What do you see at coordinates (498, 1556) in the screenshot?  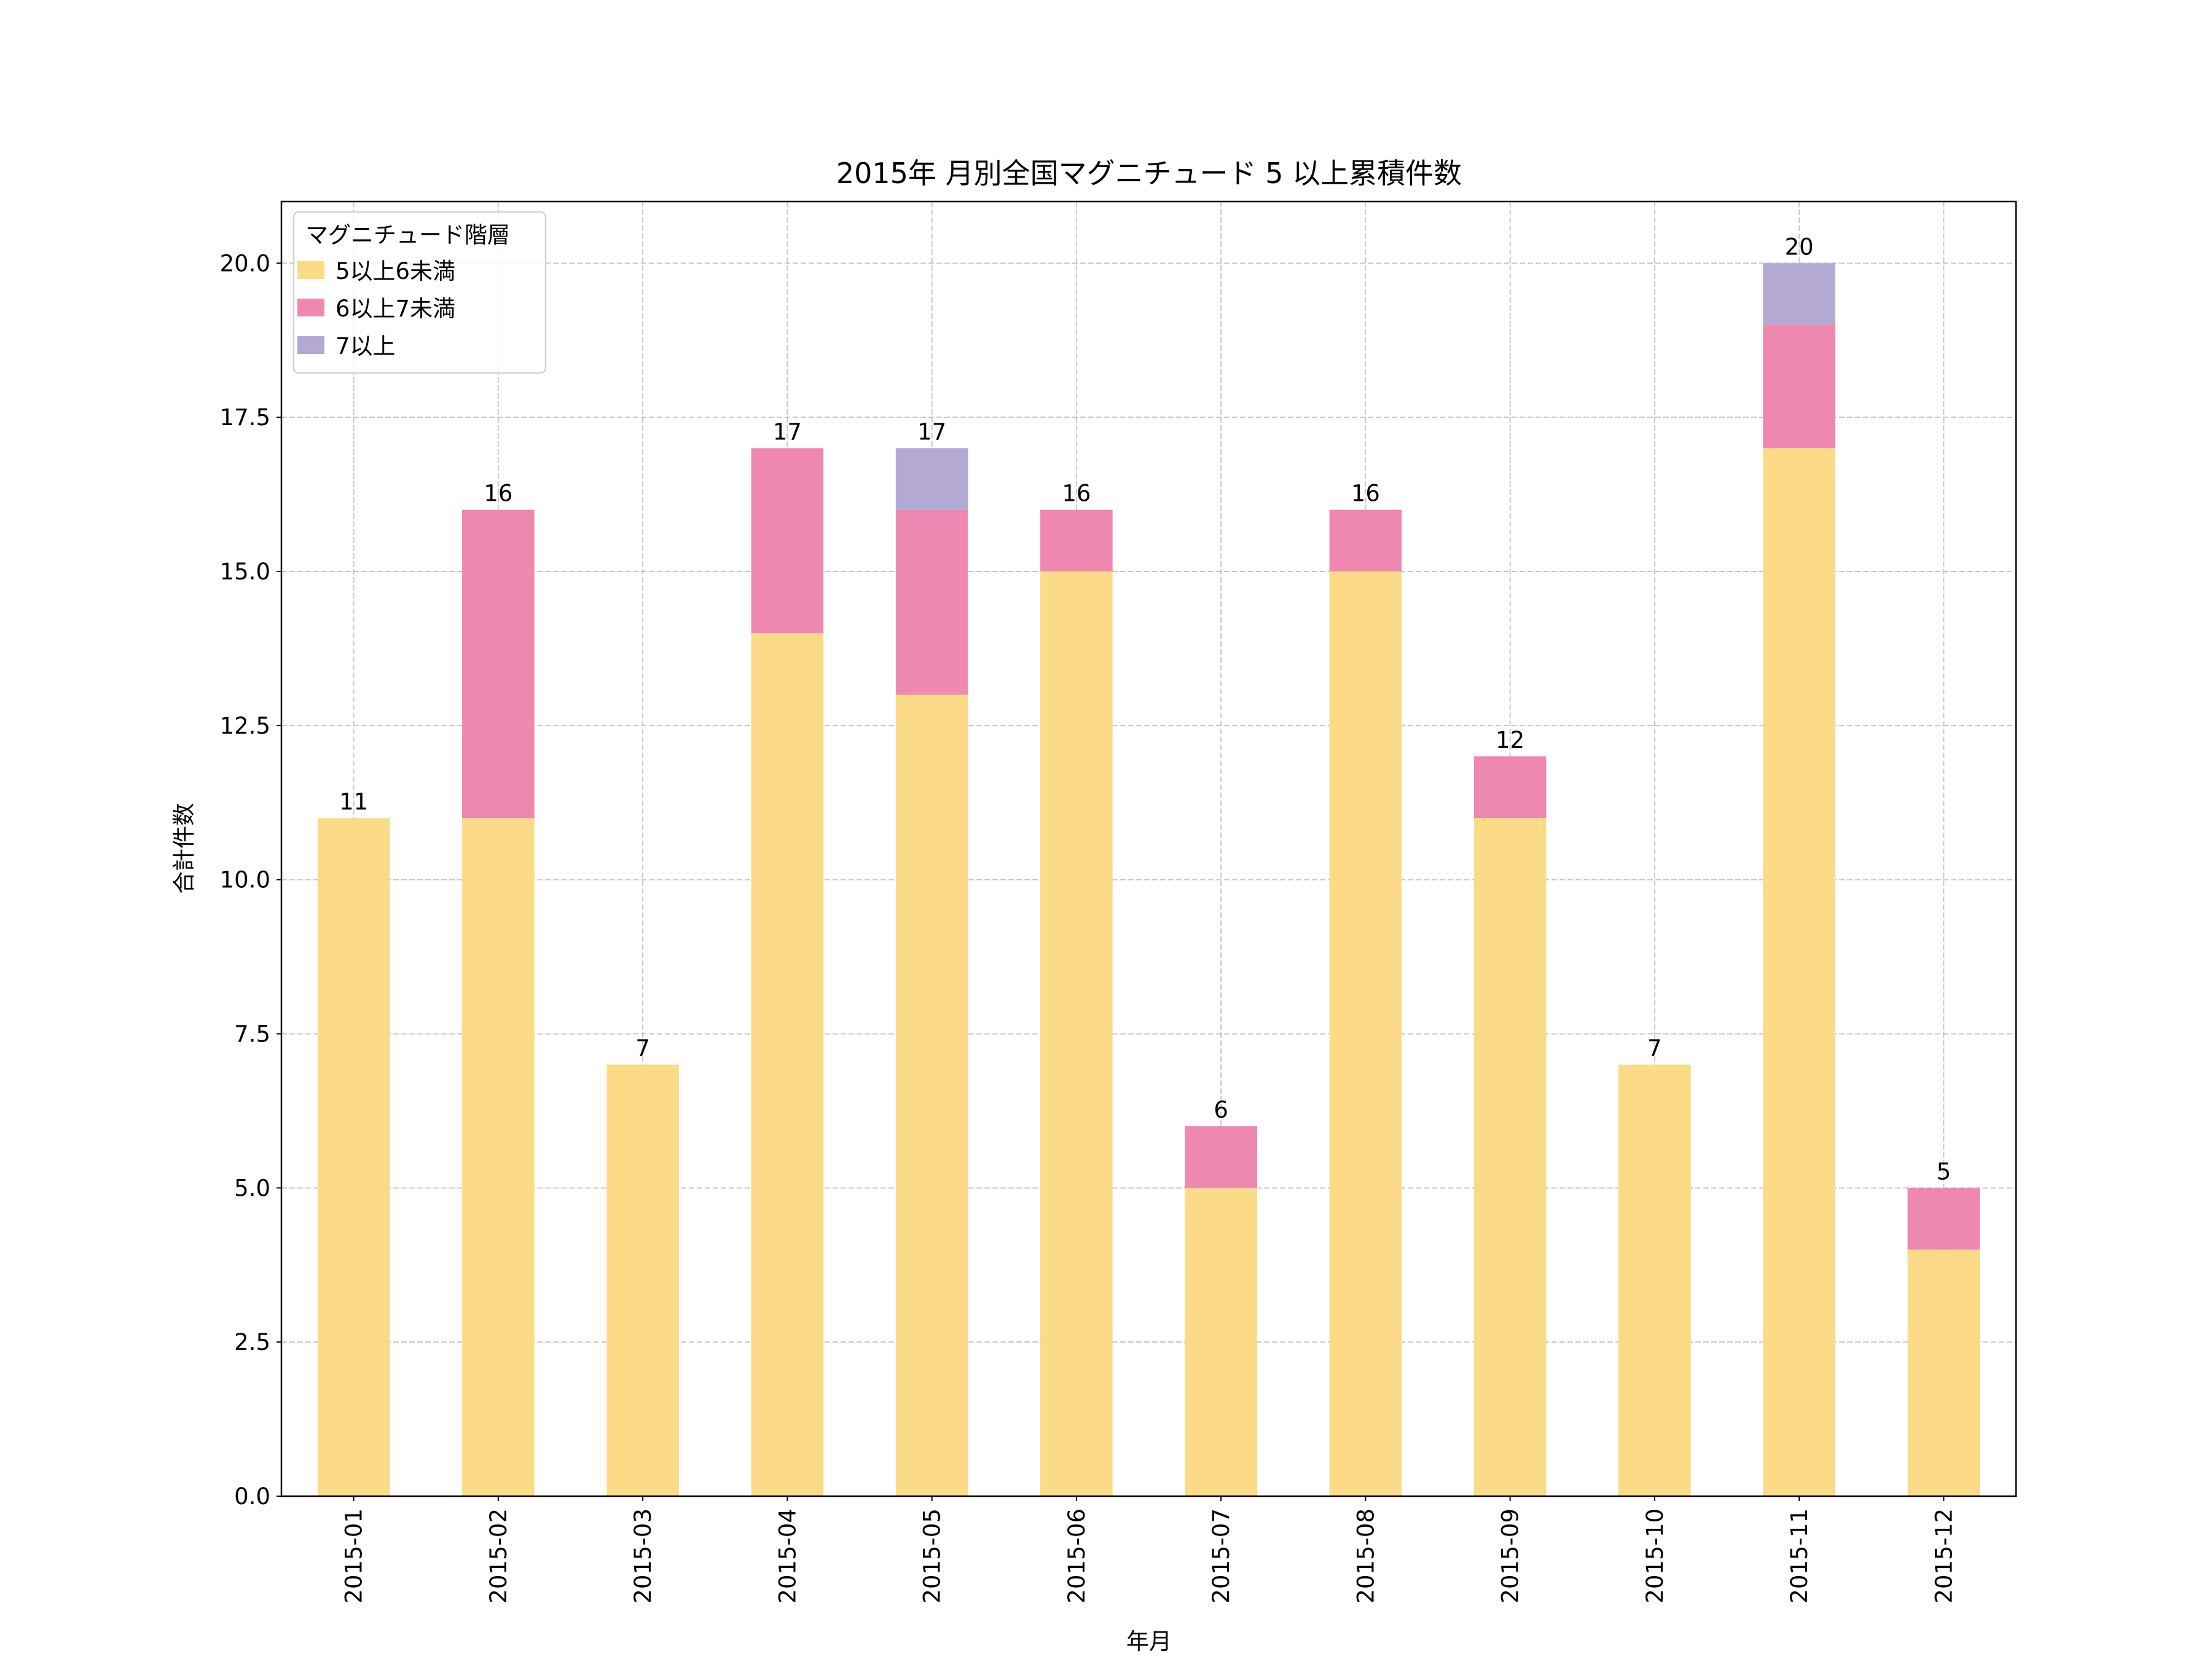 I see `x-tick-label: 2015-02` at bounding box center [498, 1556].